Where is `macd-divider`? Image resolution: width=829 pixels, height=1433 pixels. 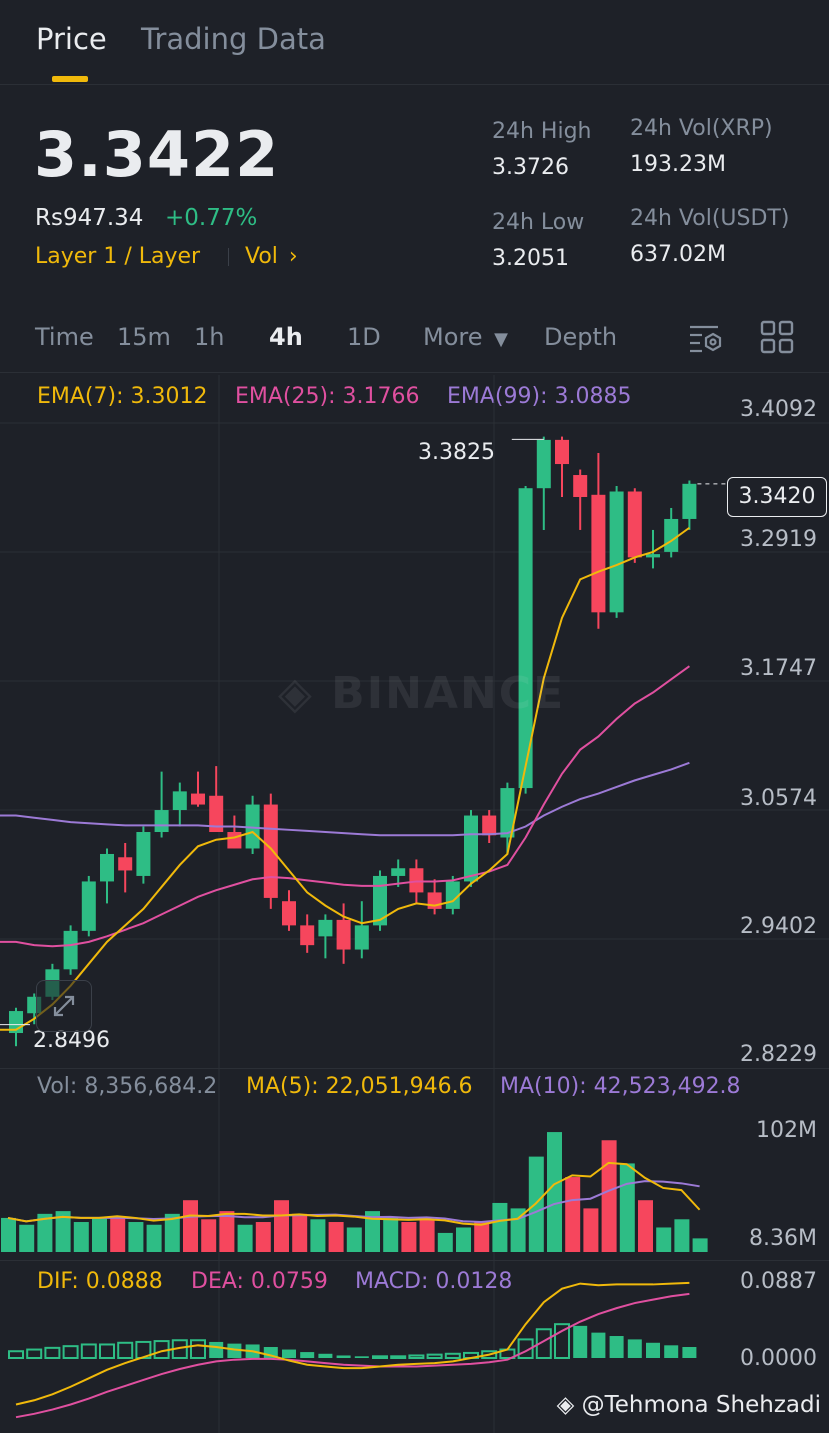
macd-divider is located at coordinates (414, 1260).